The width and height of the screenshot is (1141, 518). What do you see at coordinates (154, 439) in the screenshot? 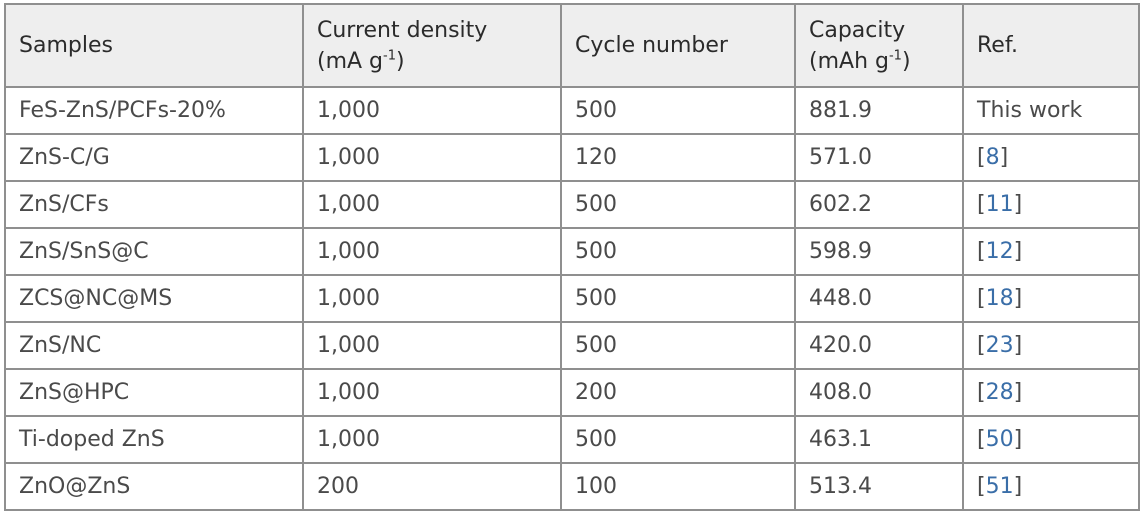
I see `cell-sample: Ti-doped ZnS` at bounding box center [154, 439].